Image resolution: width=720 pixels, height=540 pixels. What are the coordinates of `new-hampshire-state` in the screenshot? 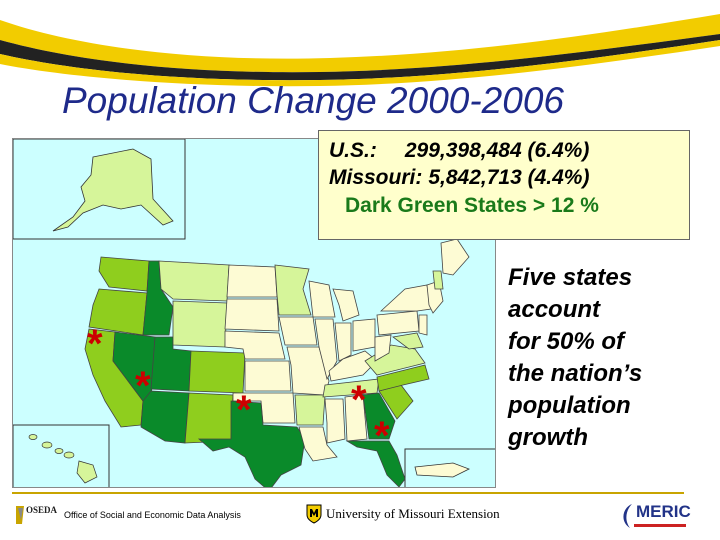 It's located at (438, 280).